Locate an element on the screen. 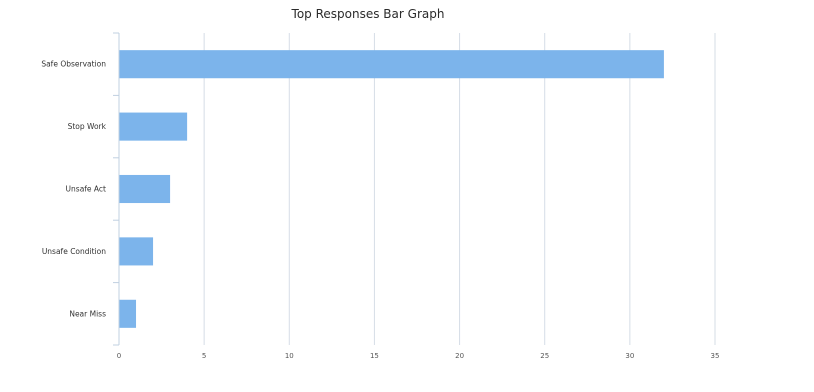 This screenshot has width=814, height=392. bar-stop-work is located at coordinates (153, 126).